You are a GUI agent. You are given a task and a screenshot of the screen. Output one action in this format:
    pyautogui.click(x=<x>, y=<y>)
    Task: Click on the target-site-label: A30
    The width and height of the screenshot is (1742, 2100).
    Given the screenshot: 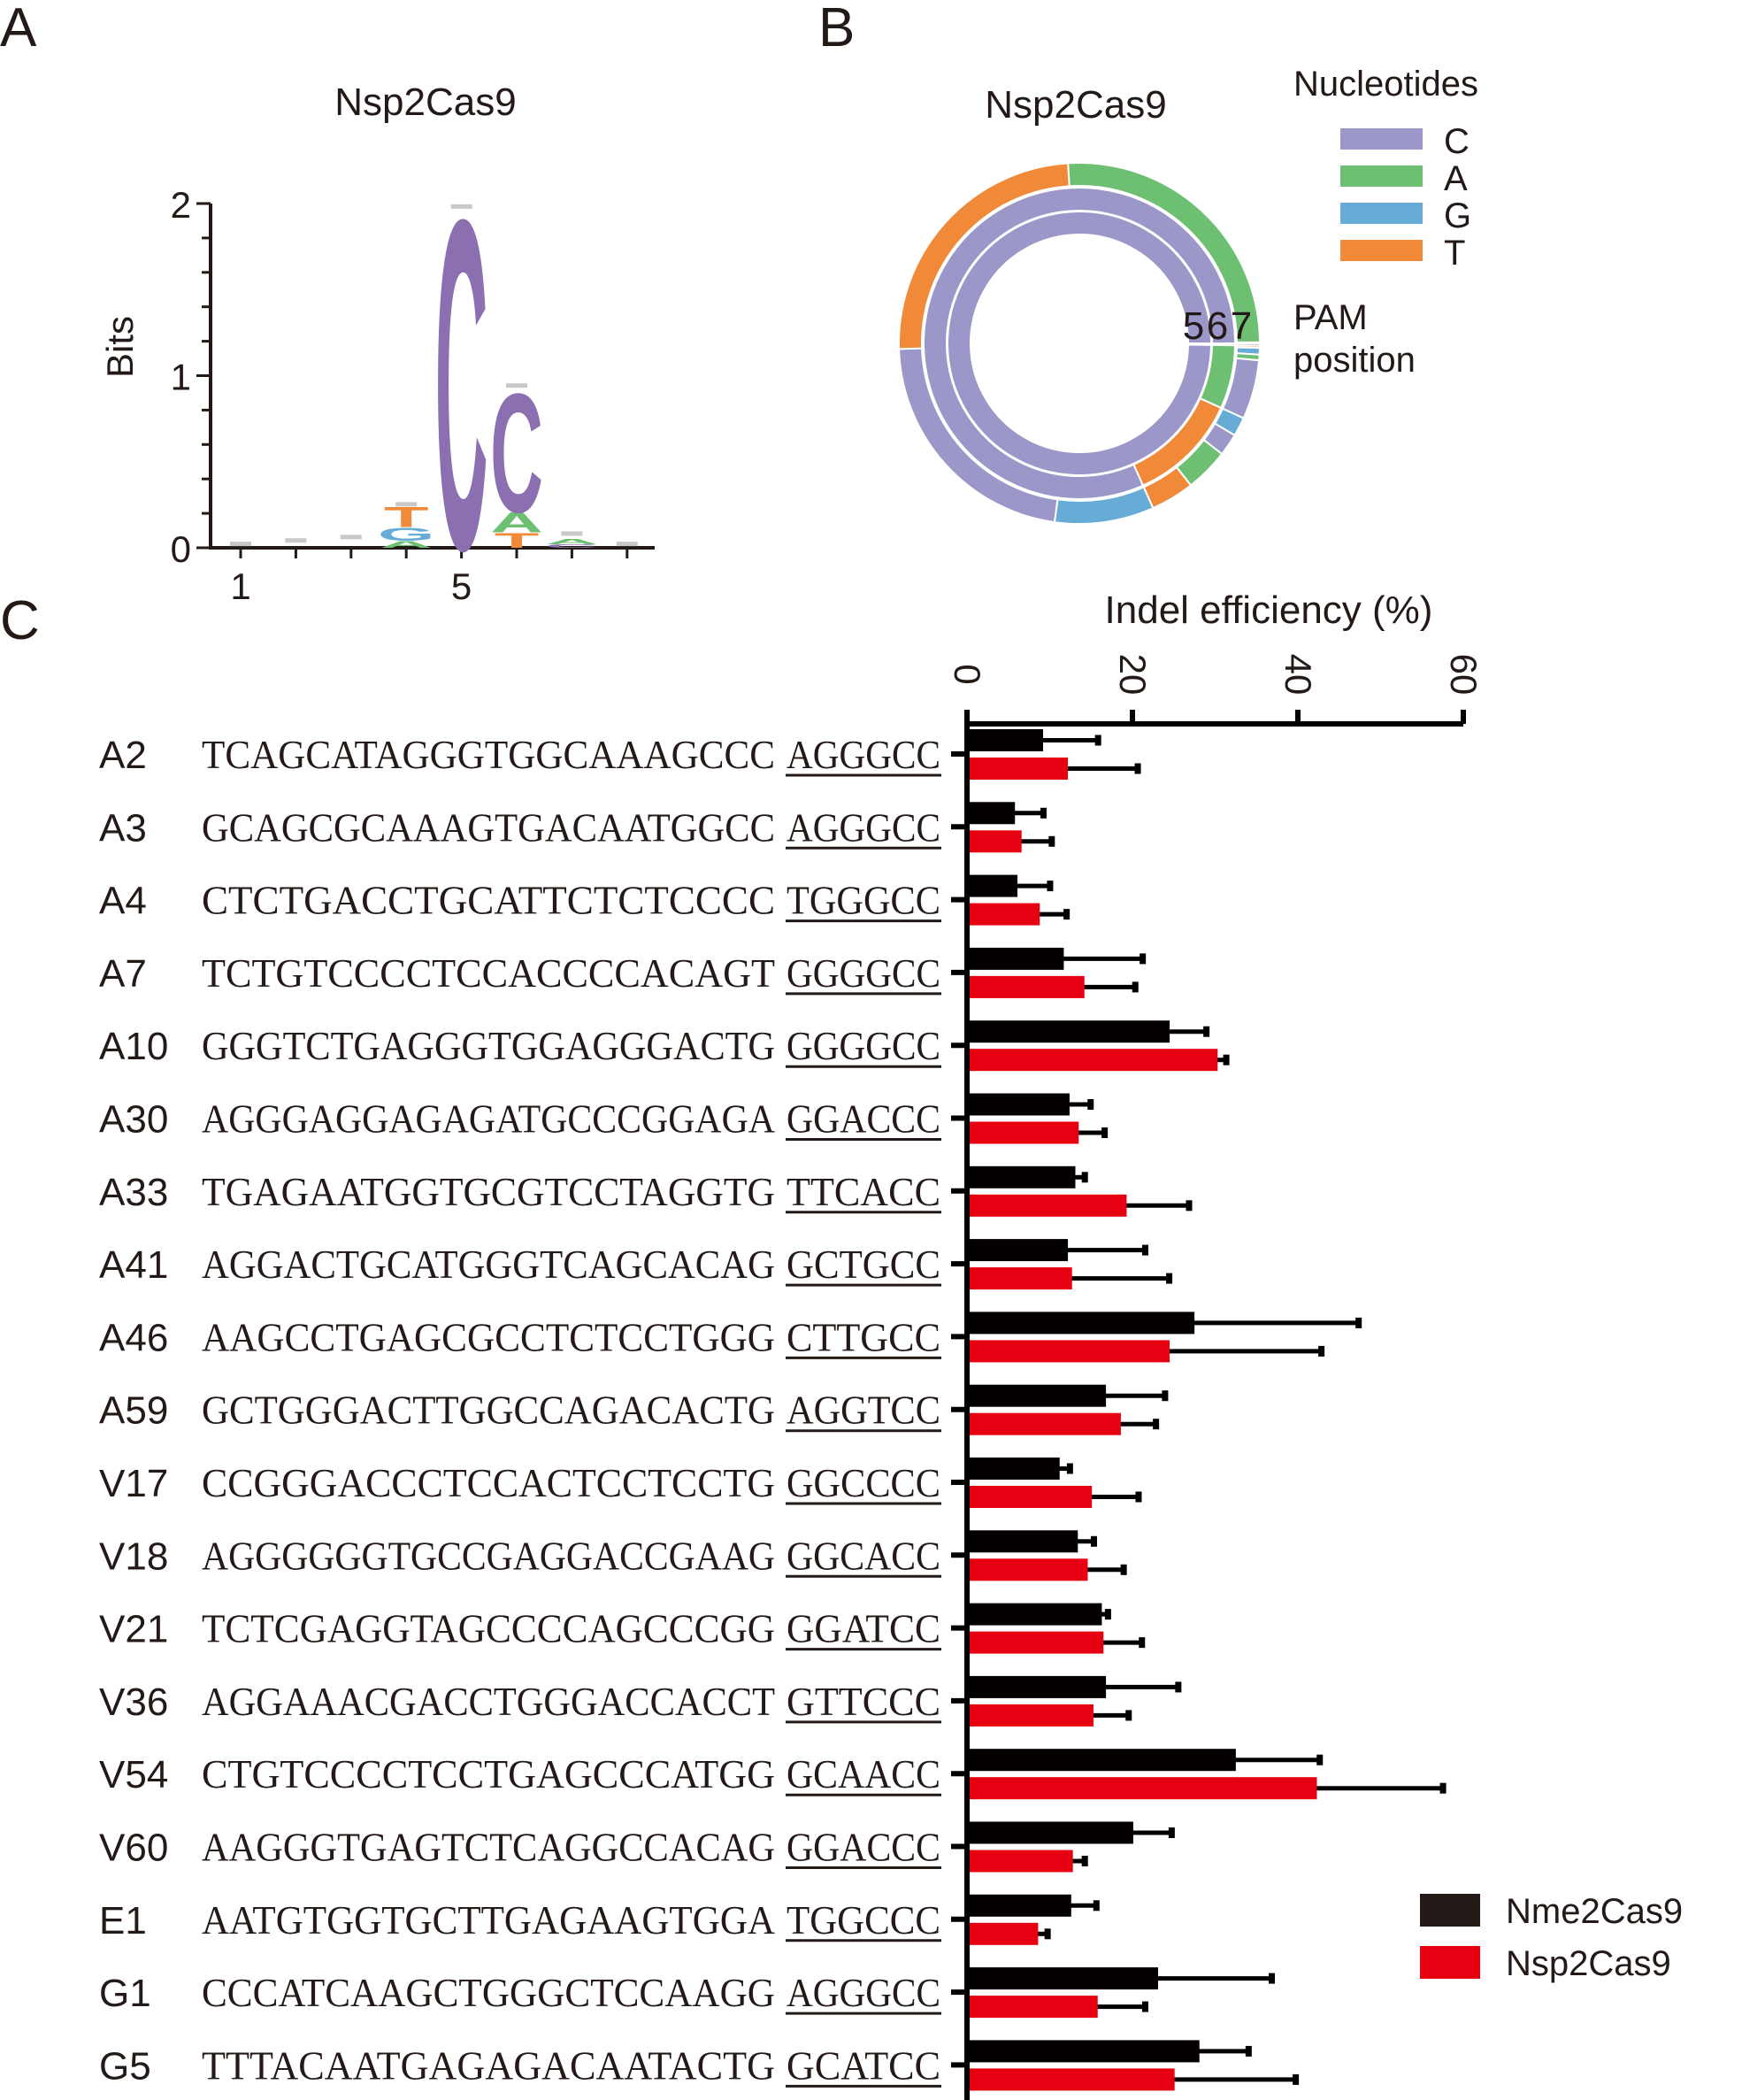 What is the action you would take?
    pyautogui.click(x=133, y=1120)
    